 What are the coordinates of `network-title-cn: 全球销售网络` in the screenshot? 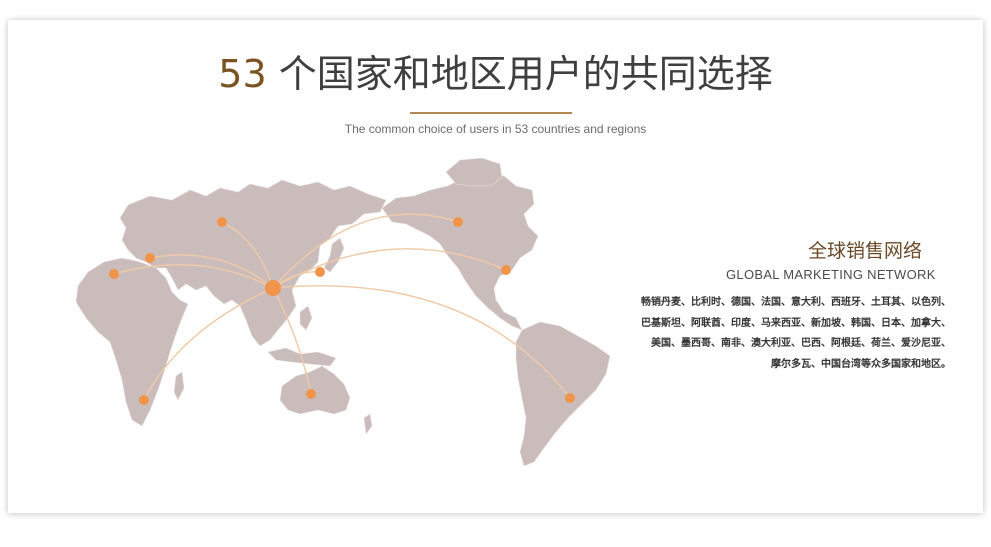 It's located at (865, 251).